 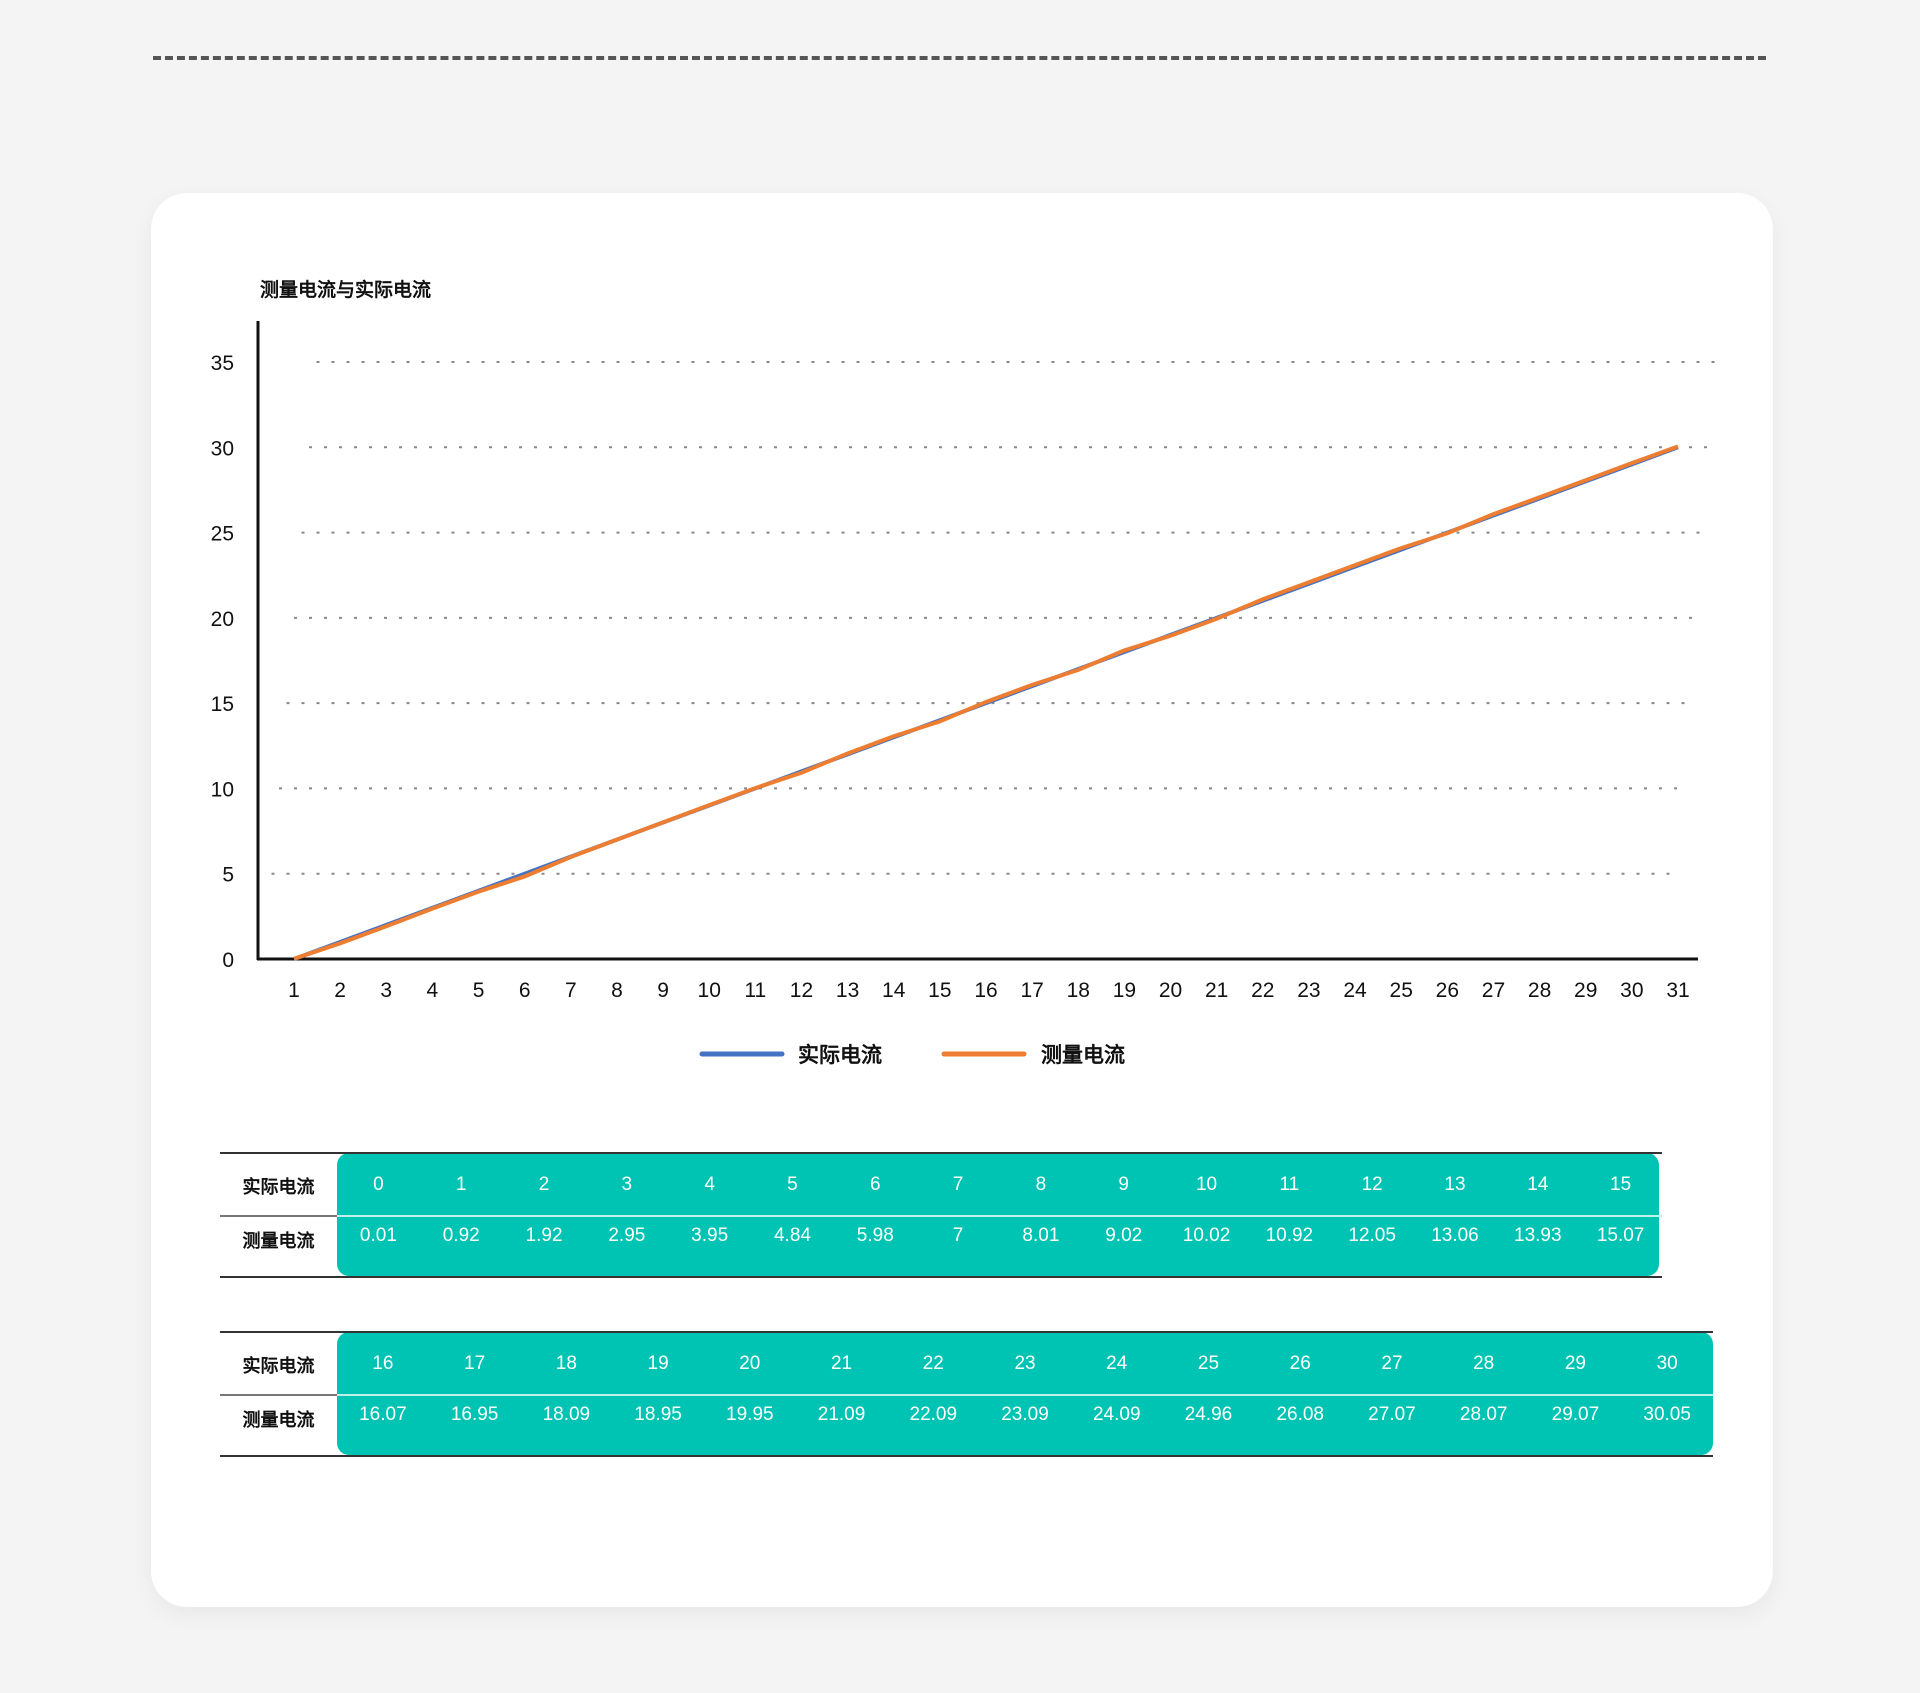 What do you see at coordinates (461, 1184) in the screenshot?
I see `table-cell: 1` at bounding box center [461, 1184].